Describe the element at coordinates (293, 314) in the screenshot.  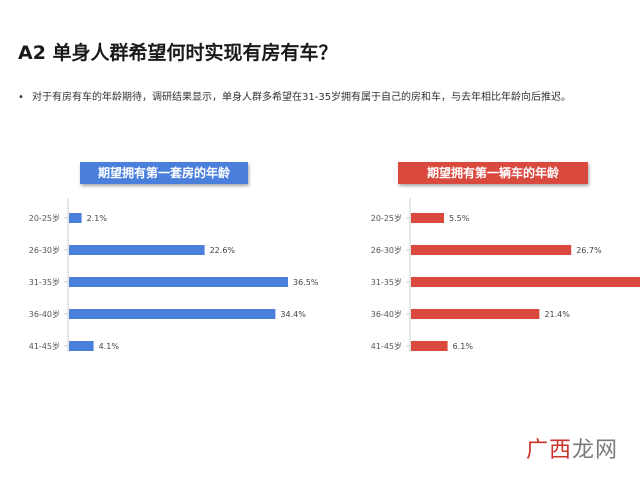
I see `value-label: 34.4%` at that location.